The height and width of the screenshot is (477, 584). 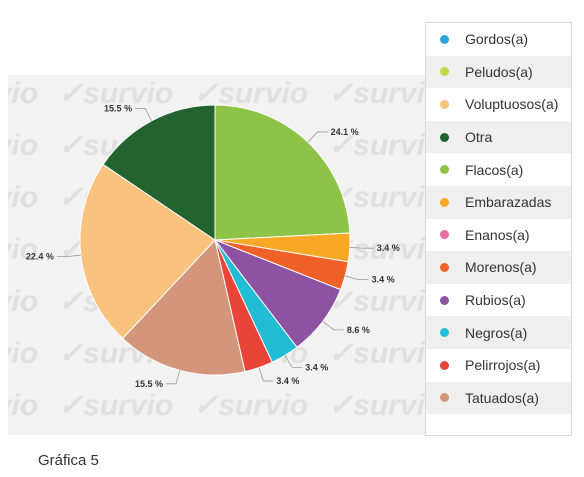 What do you see at coordinates (498, 137) in the screenshot?
I see `legend-item: Otra` at bounding box center [498, 137].